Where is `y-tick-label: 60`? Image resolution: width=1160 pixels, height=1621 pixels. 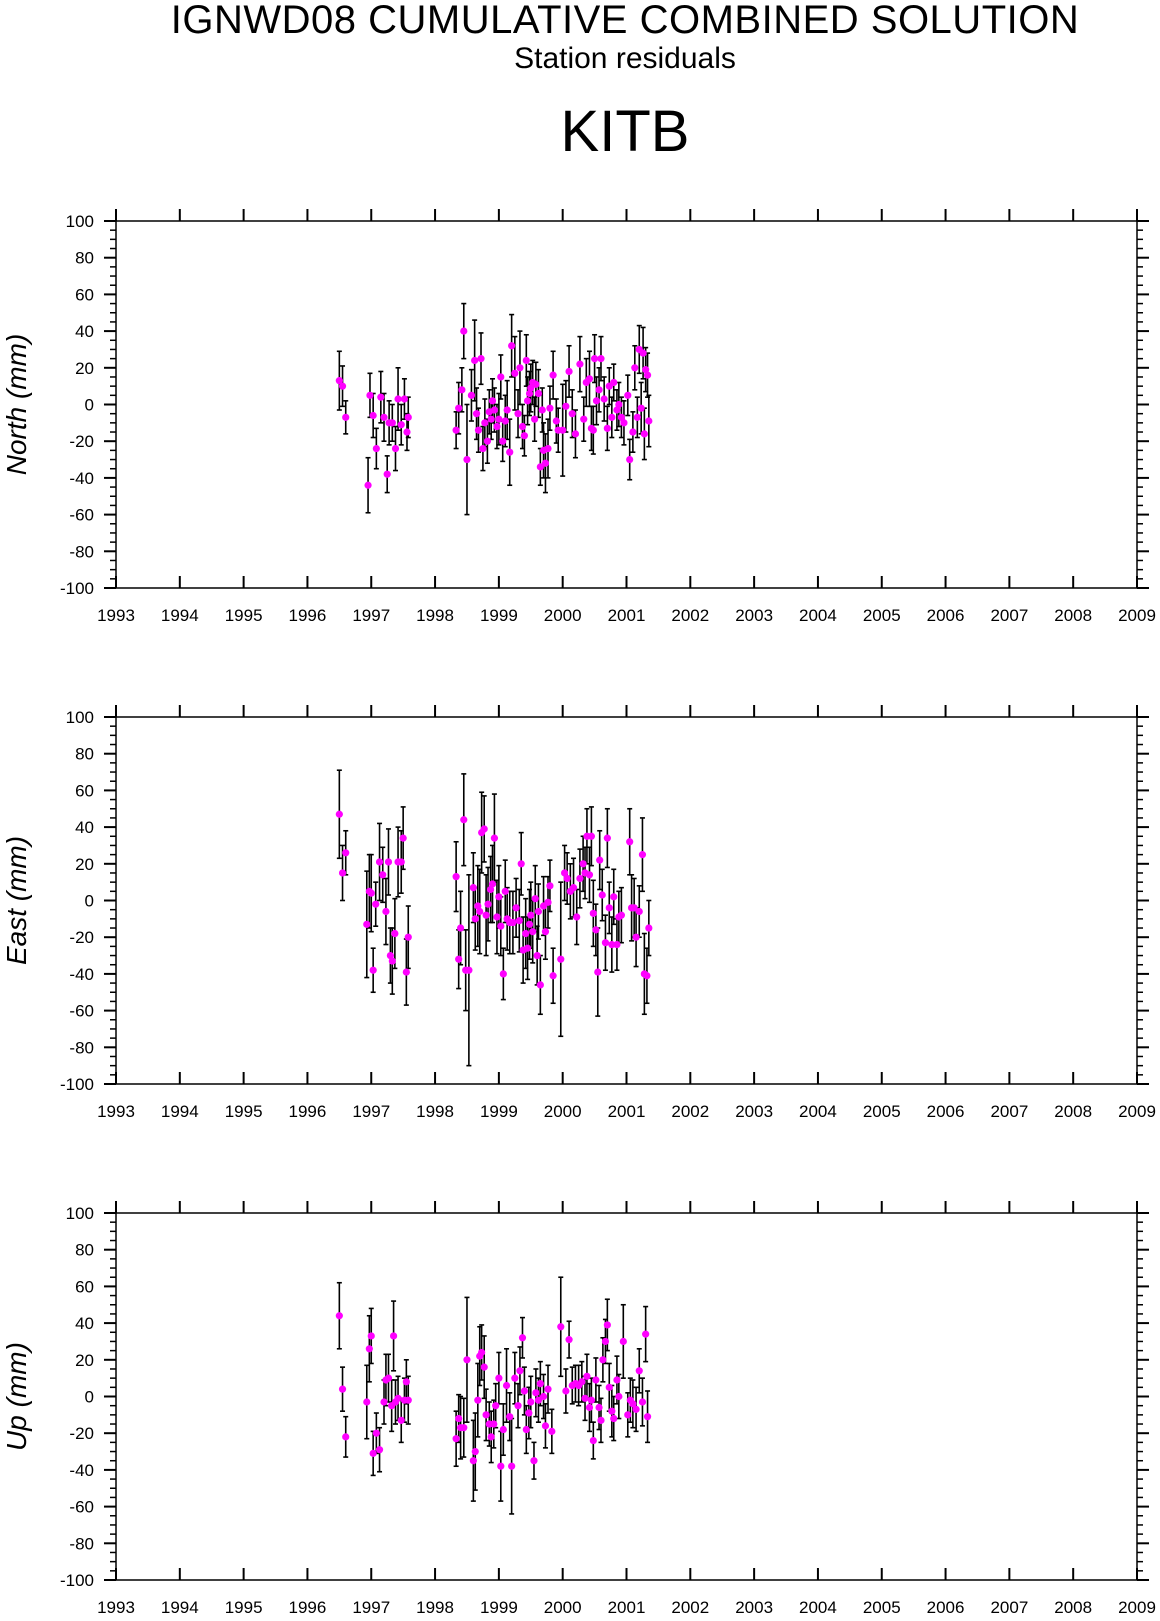 y-tick-label: 60 is located at coordinates (84, 294).